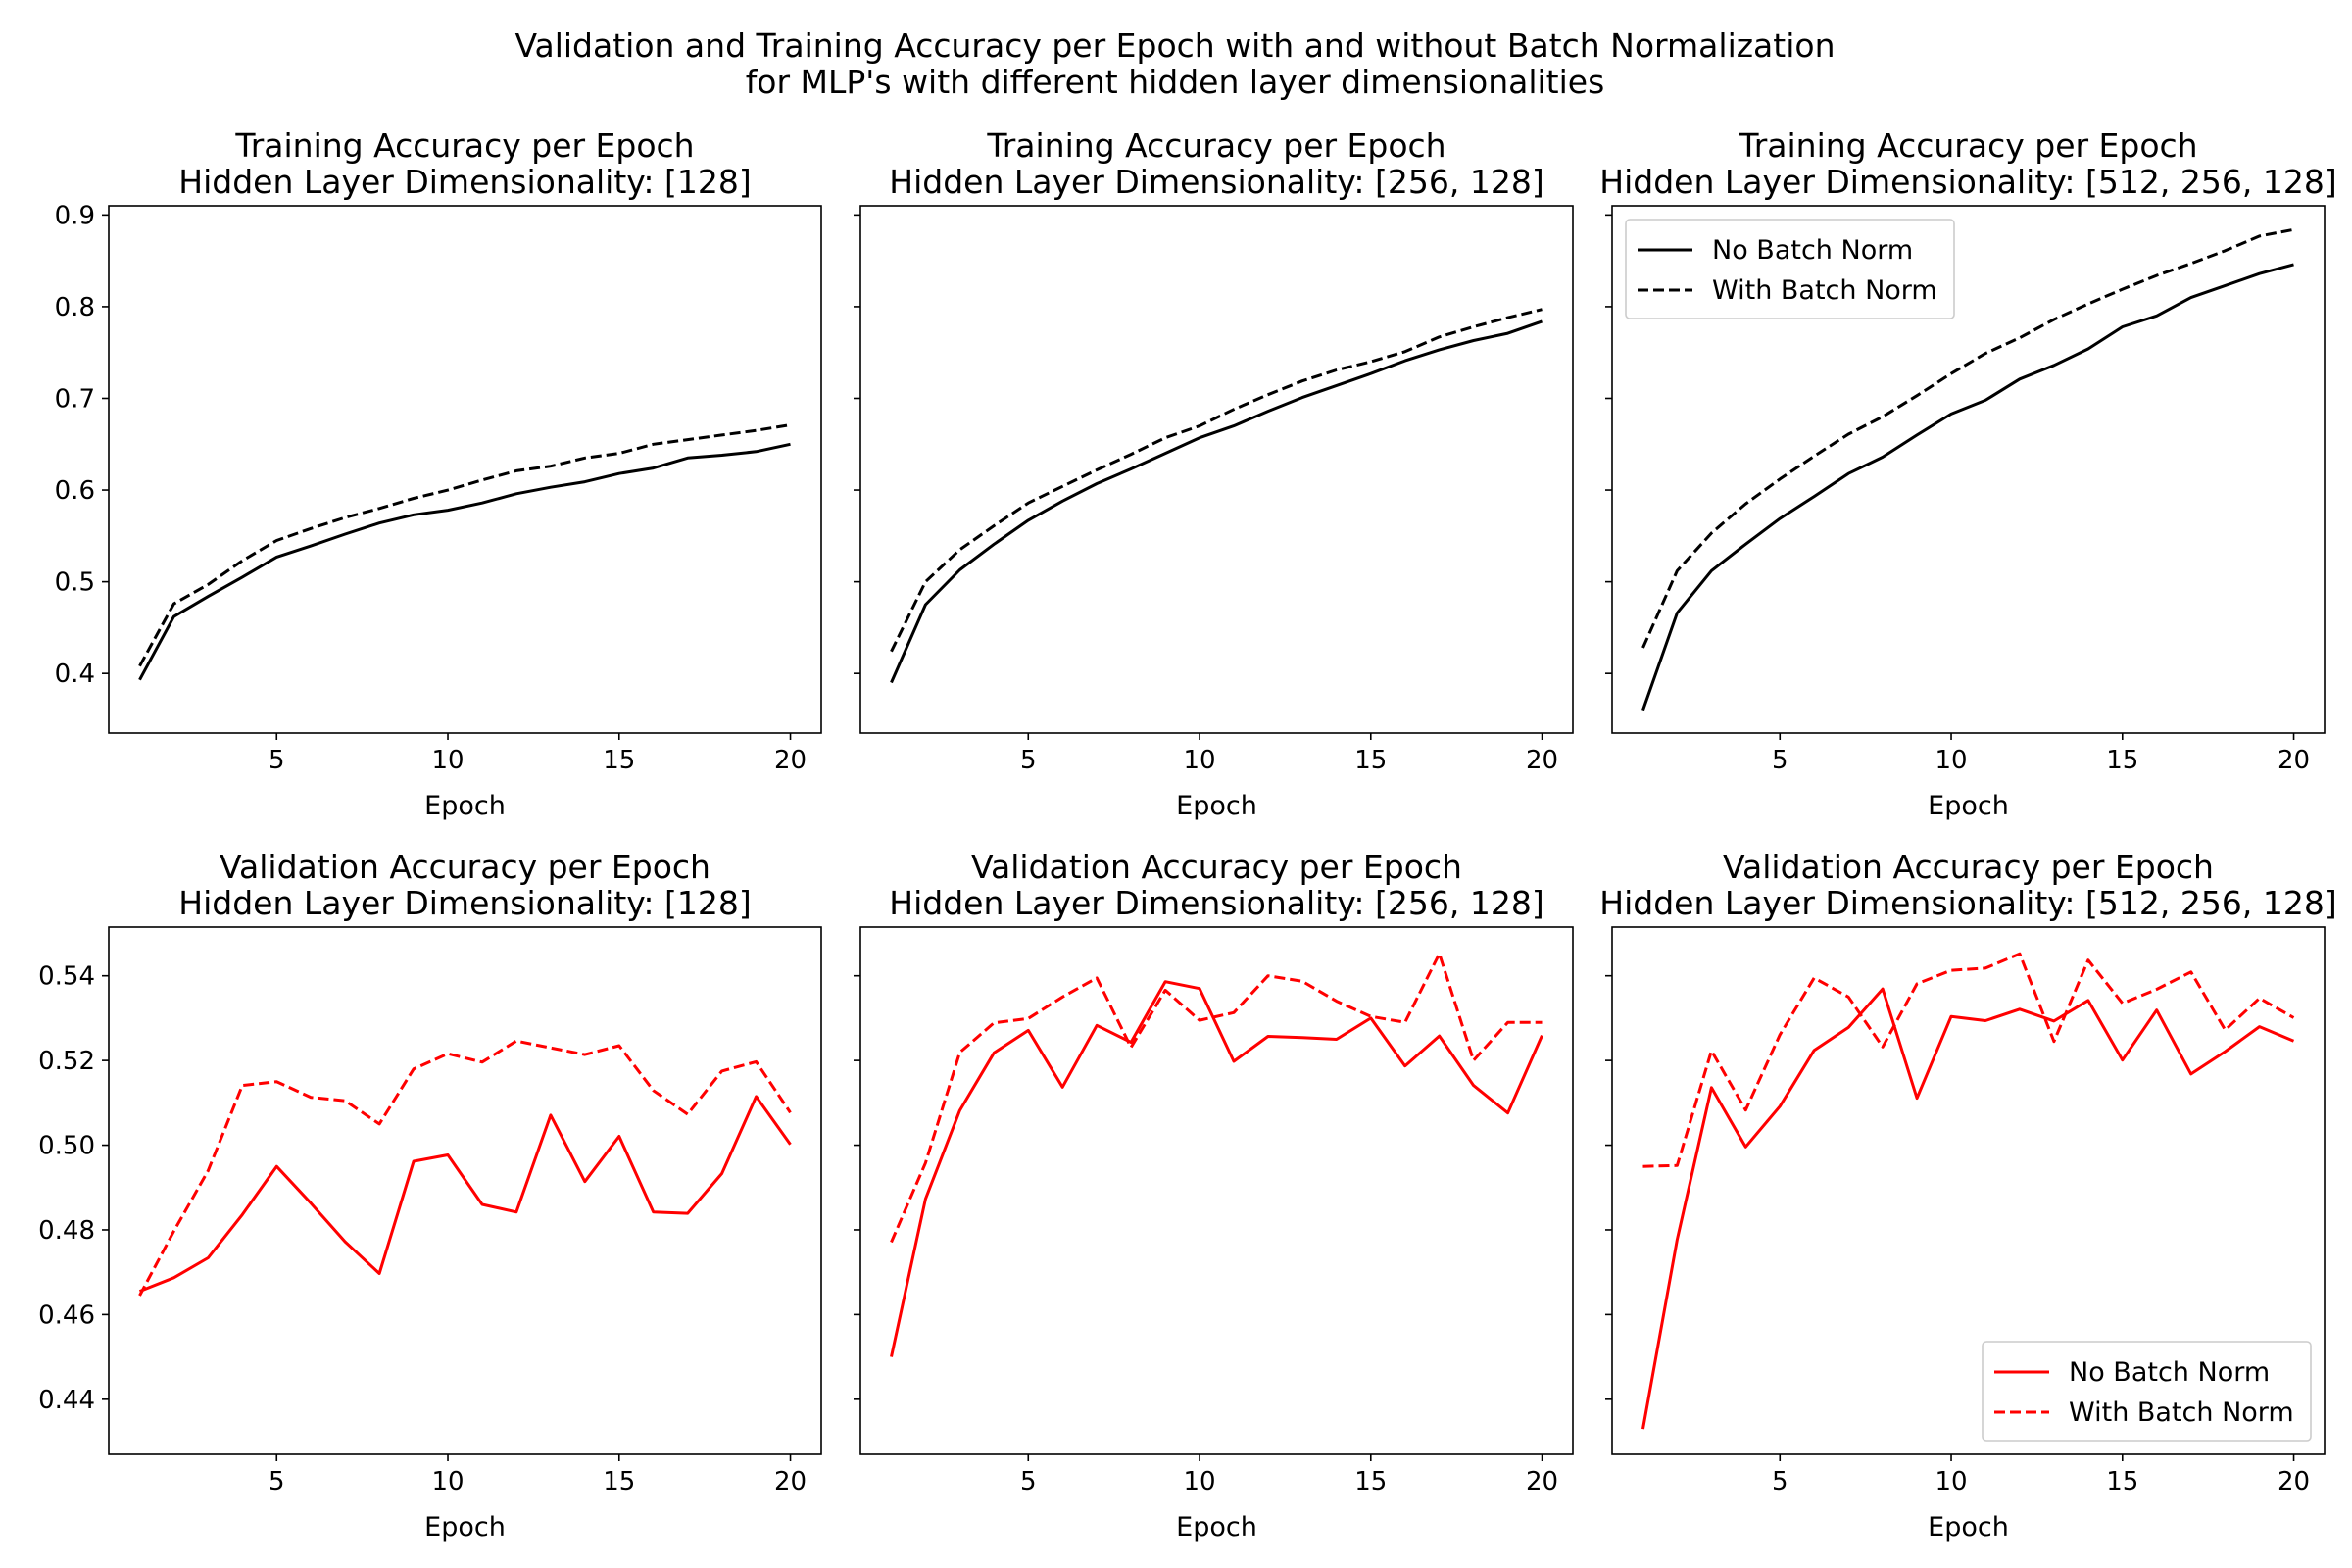 This screenshot has height=1568, width=2352. What do you see at coordinates (75, 583) in the screenshot?
I see `y-tick-label: 0.5` at bounding box center [75, 583].